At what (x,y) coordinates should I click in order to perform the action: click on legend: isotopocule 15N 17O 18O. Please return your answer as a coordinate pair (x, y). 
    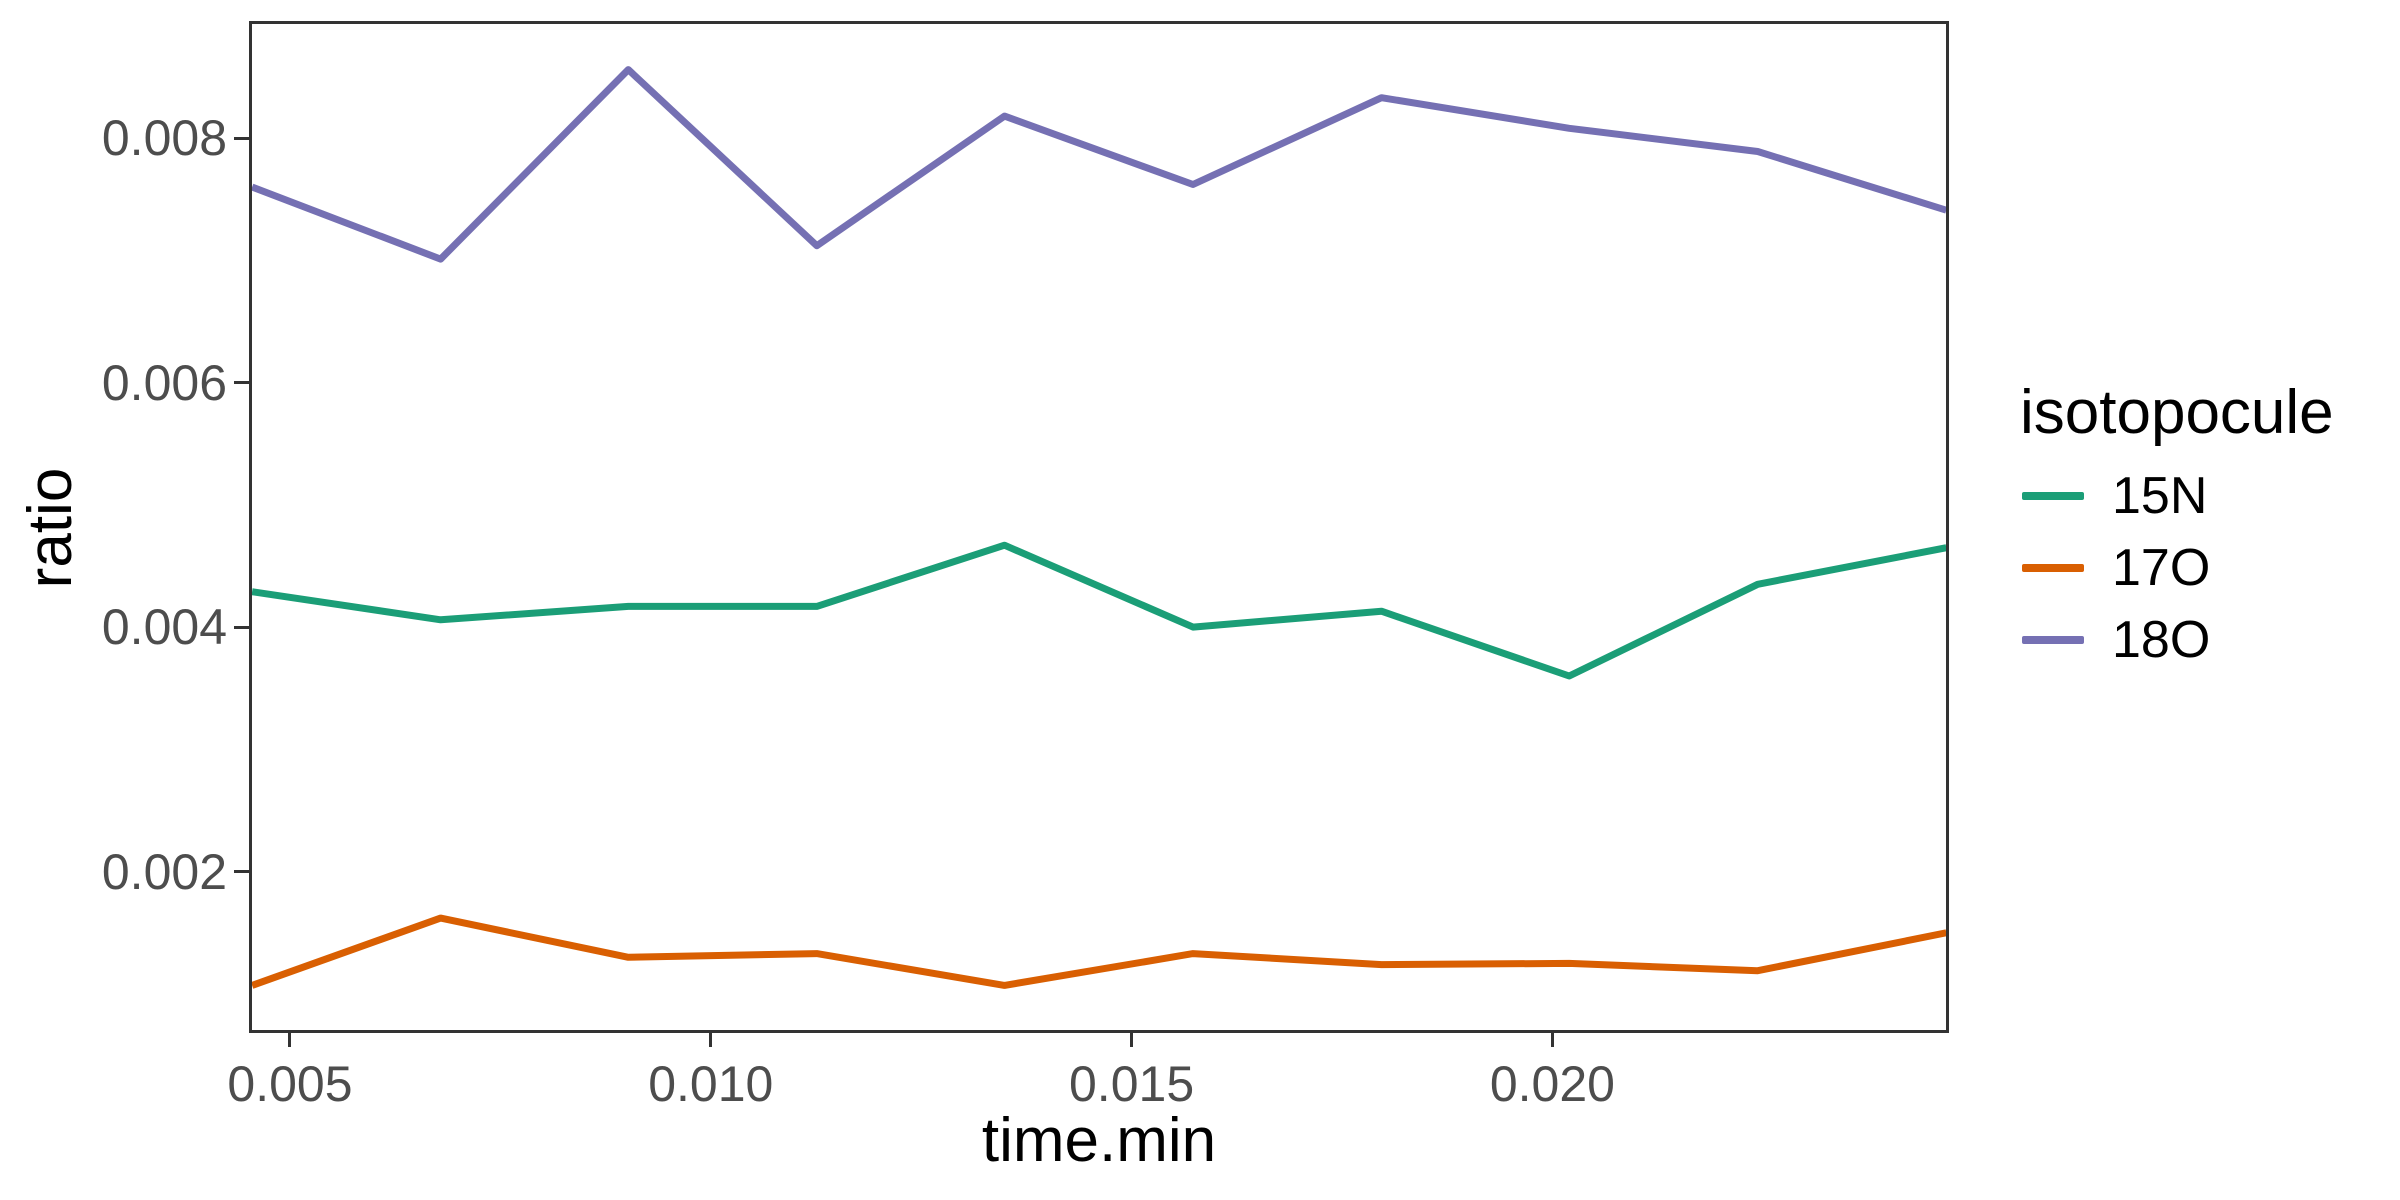
    Looking at the image, I should click on (2210, 528).